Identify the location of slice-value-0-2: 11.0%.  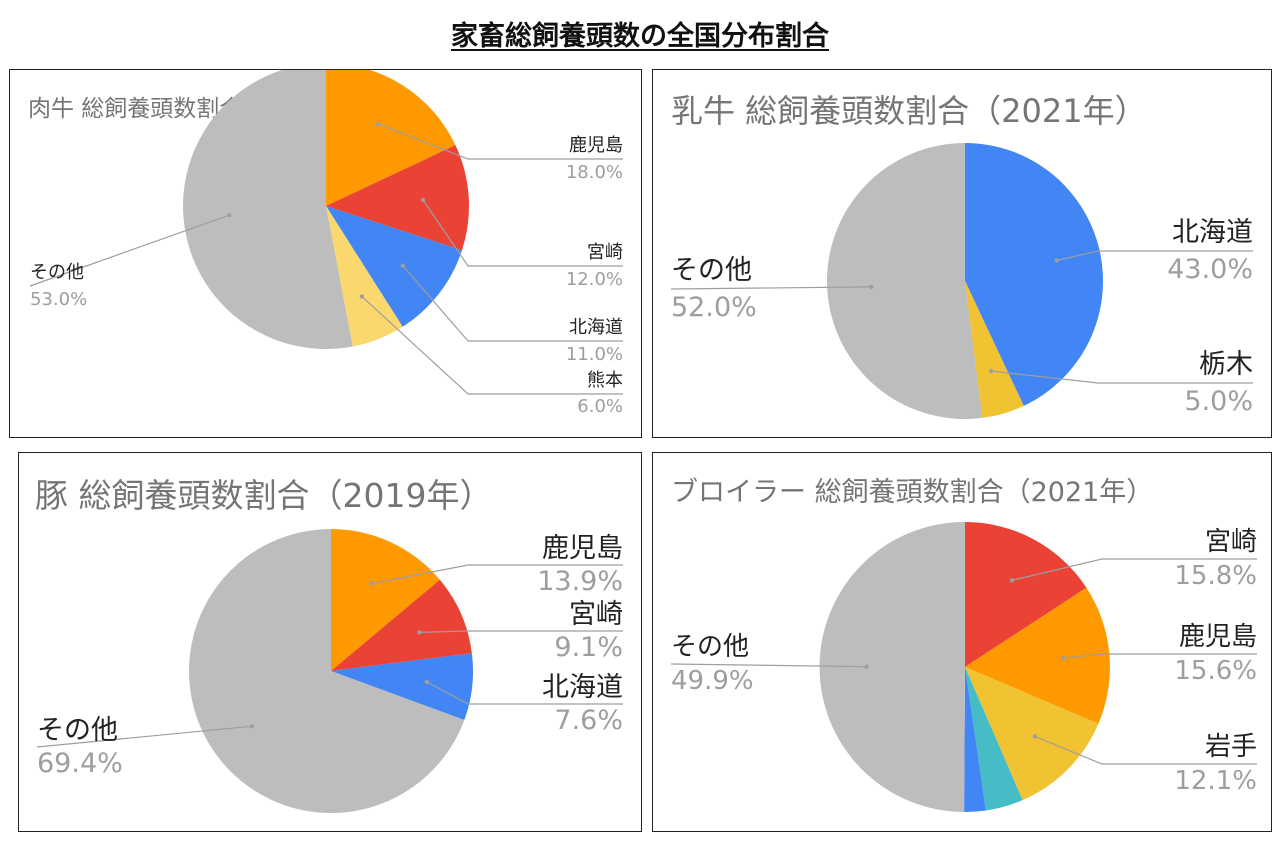
(594, 354).